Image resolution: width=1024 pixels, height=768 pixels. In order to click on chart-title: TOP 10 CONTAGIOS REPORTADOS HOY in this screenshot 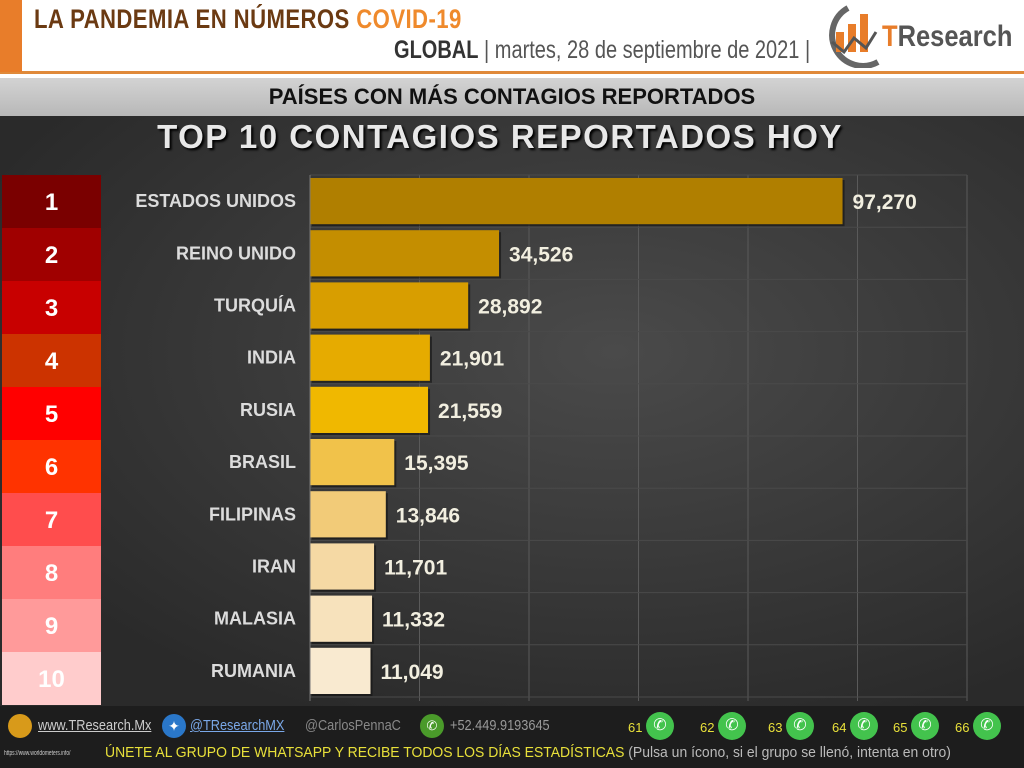, I will do `click(500, 136)`.